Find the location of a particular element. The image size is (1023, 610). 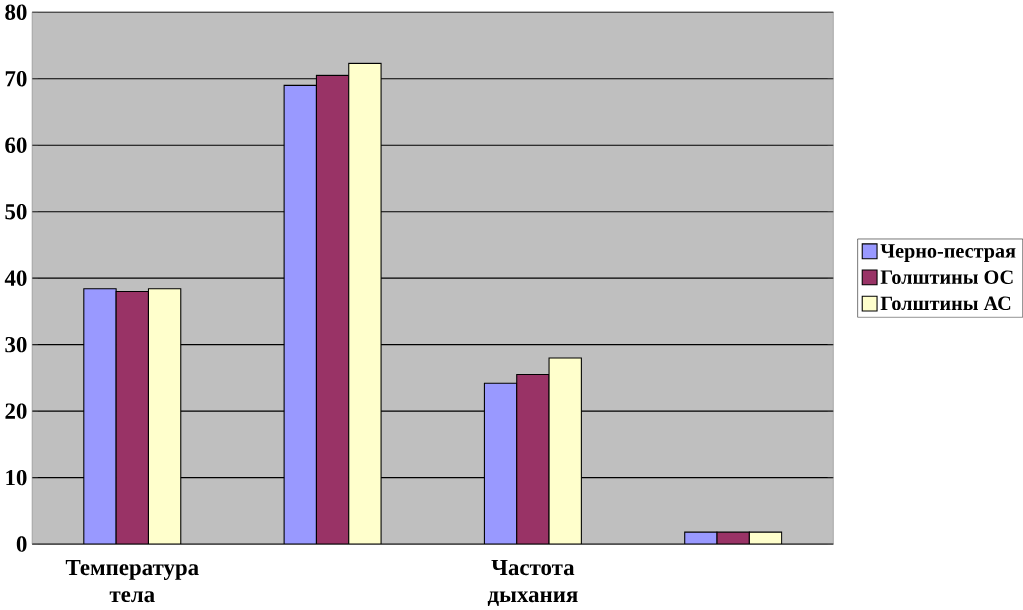

x-tick-label: Частота дыхания is located at coordinates (532, 582).